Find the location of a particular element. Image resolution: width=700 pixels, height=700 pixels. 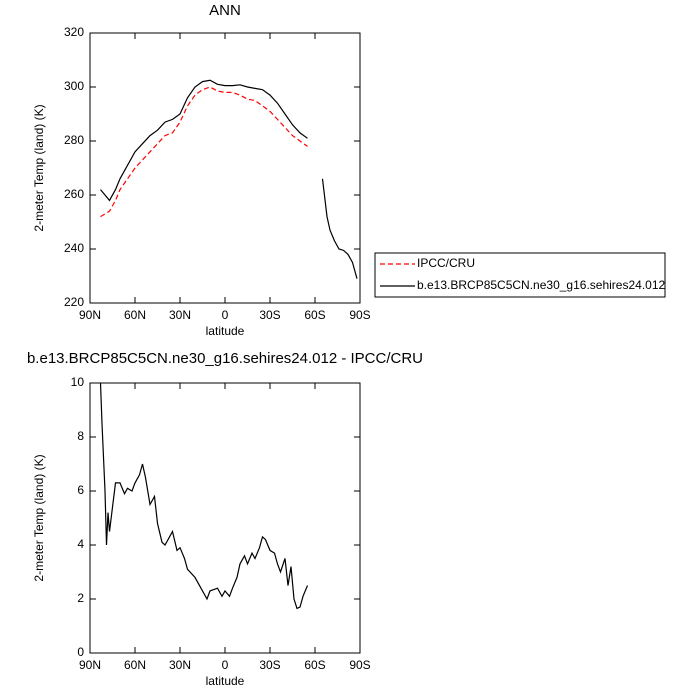

y-tick-label: 220 is located at coordinates (74, 302).